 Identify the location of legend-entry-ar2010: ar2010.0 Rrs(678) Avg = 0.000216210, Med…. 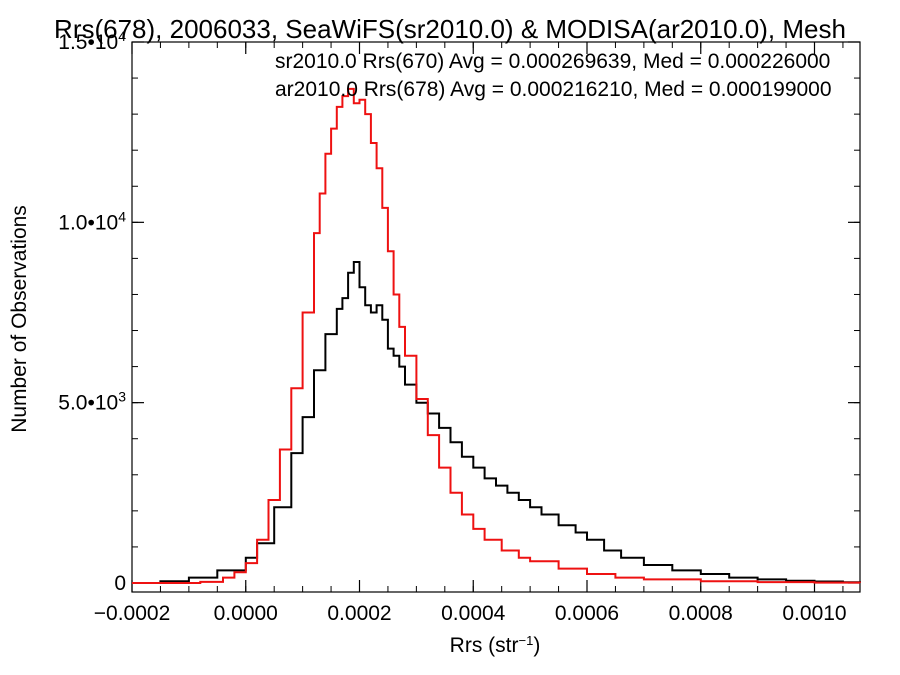
(553, 89).